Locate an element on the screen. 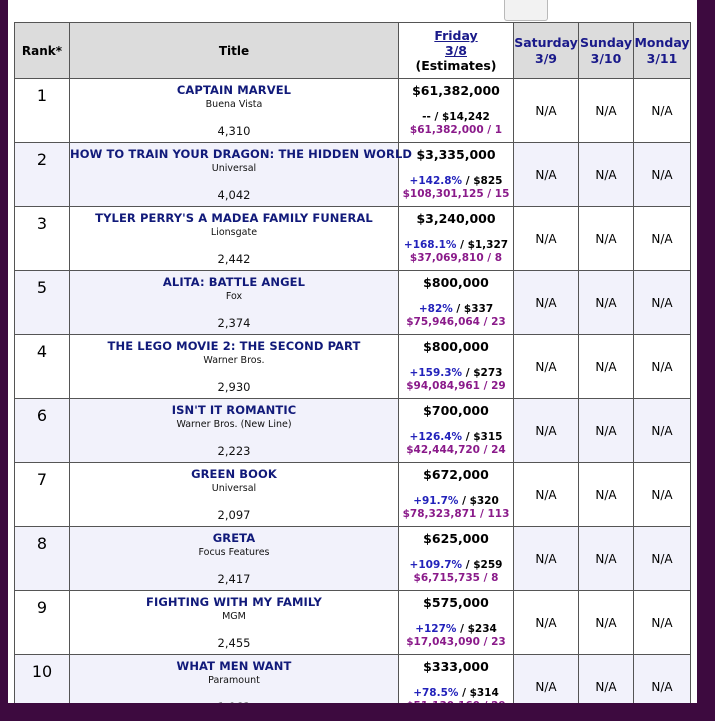 The height and width of the screenshot is (721, 715). distributor: Warner Bros. is located at coordinates (234, 360).